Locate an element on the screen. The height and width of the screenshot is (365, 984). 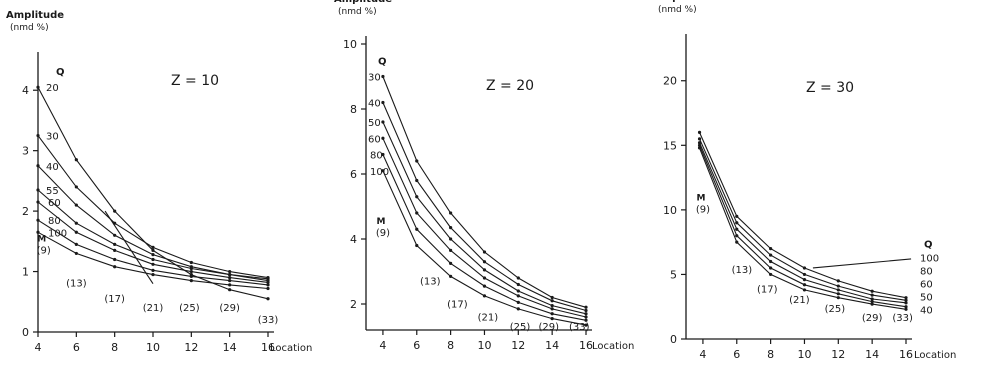
series-line-q30 is located at coordinates (153, 207).